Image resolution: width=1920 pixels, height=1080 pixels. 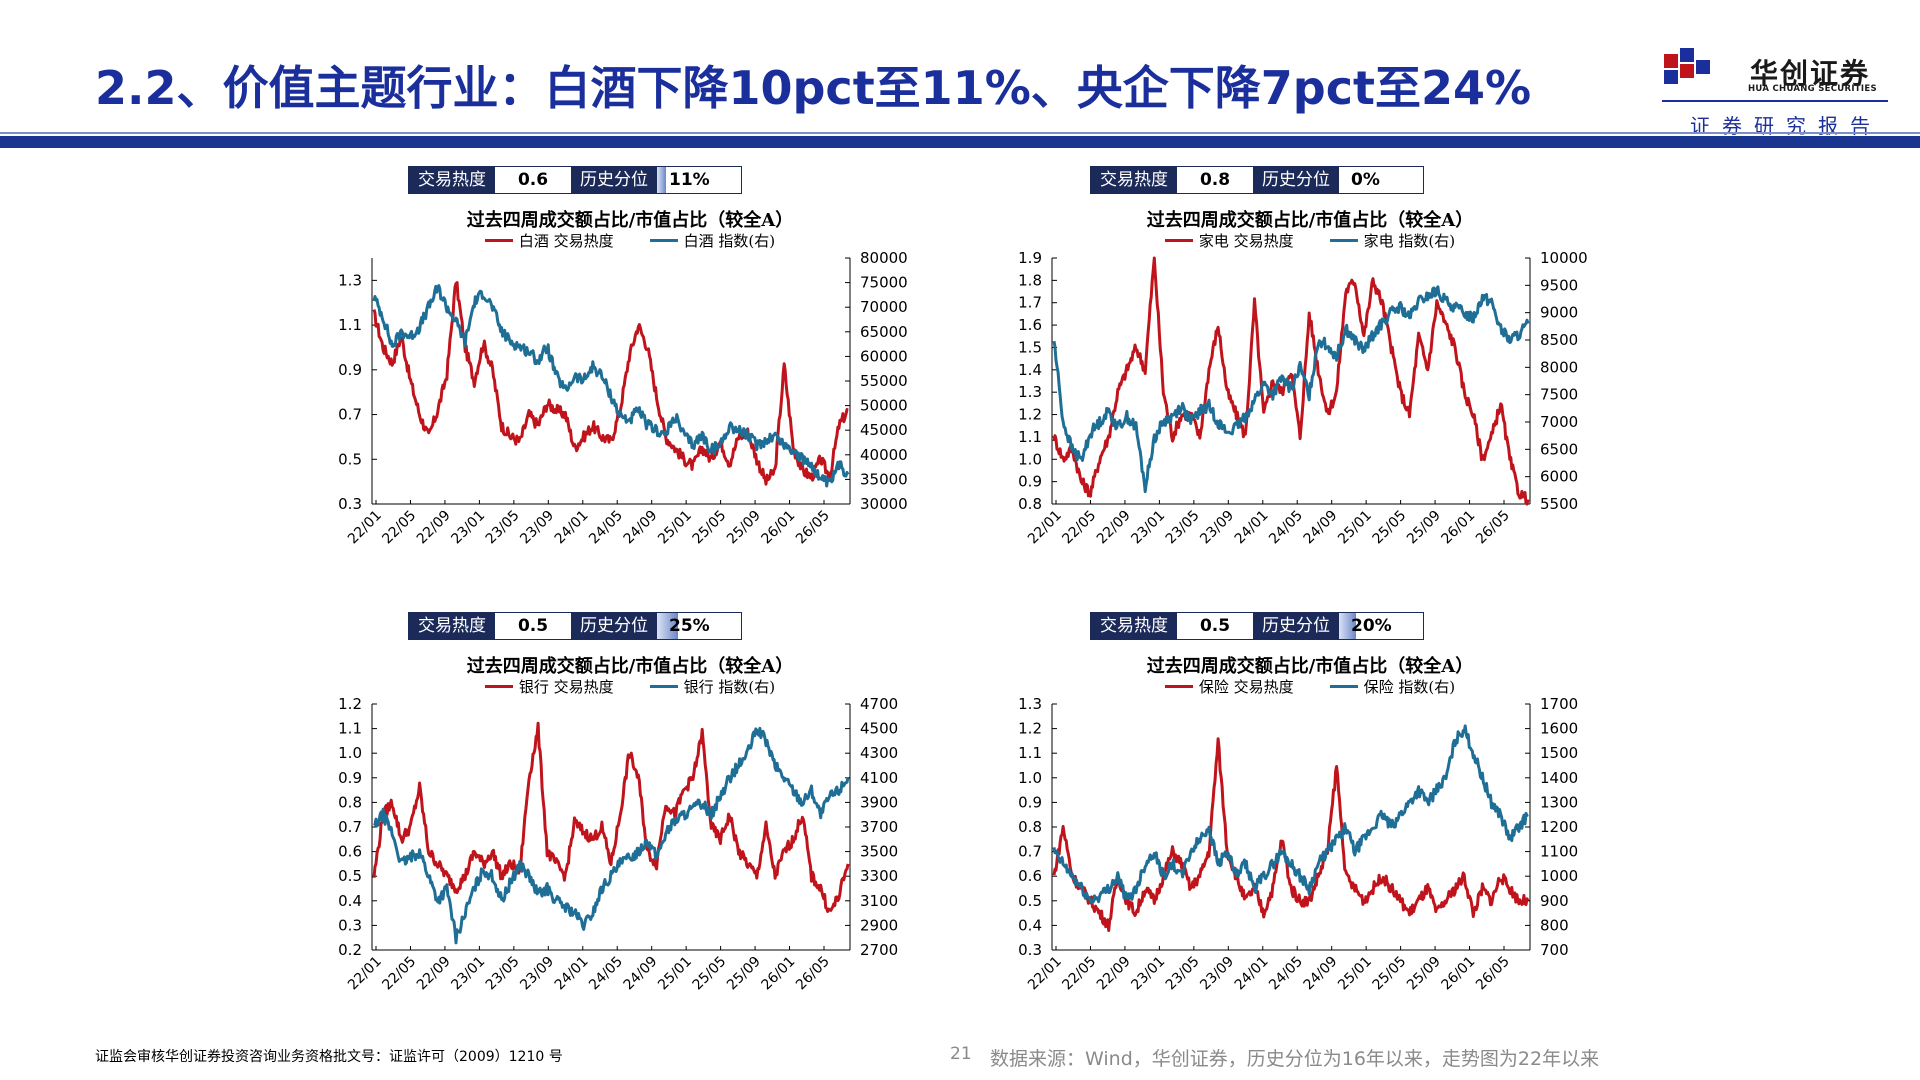 What do you see at coordinates (1246, 241) in the screenshot?
I see `legend-label: 家电 交易热度` at bounding box center [1246, 241].